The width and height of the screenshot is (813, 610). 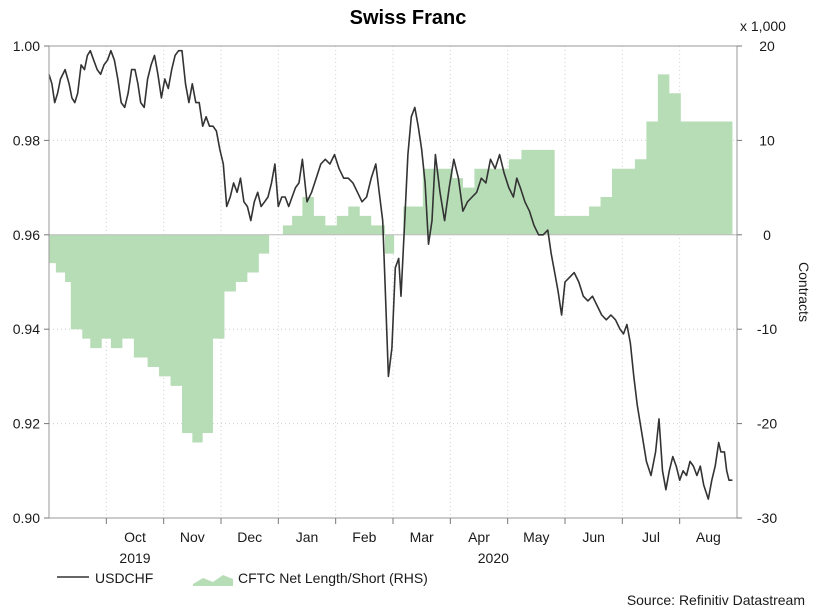 I want to click on left-tick-label: 0.90, so click(x=26, y=518).